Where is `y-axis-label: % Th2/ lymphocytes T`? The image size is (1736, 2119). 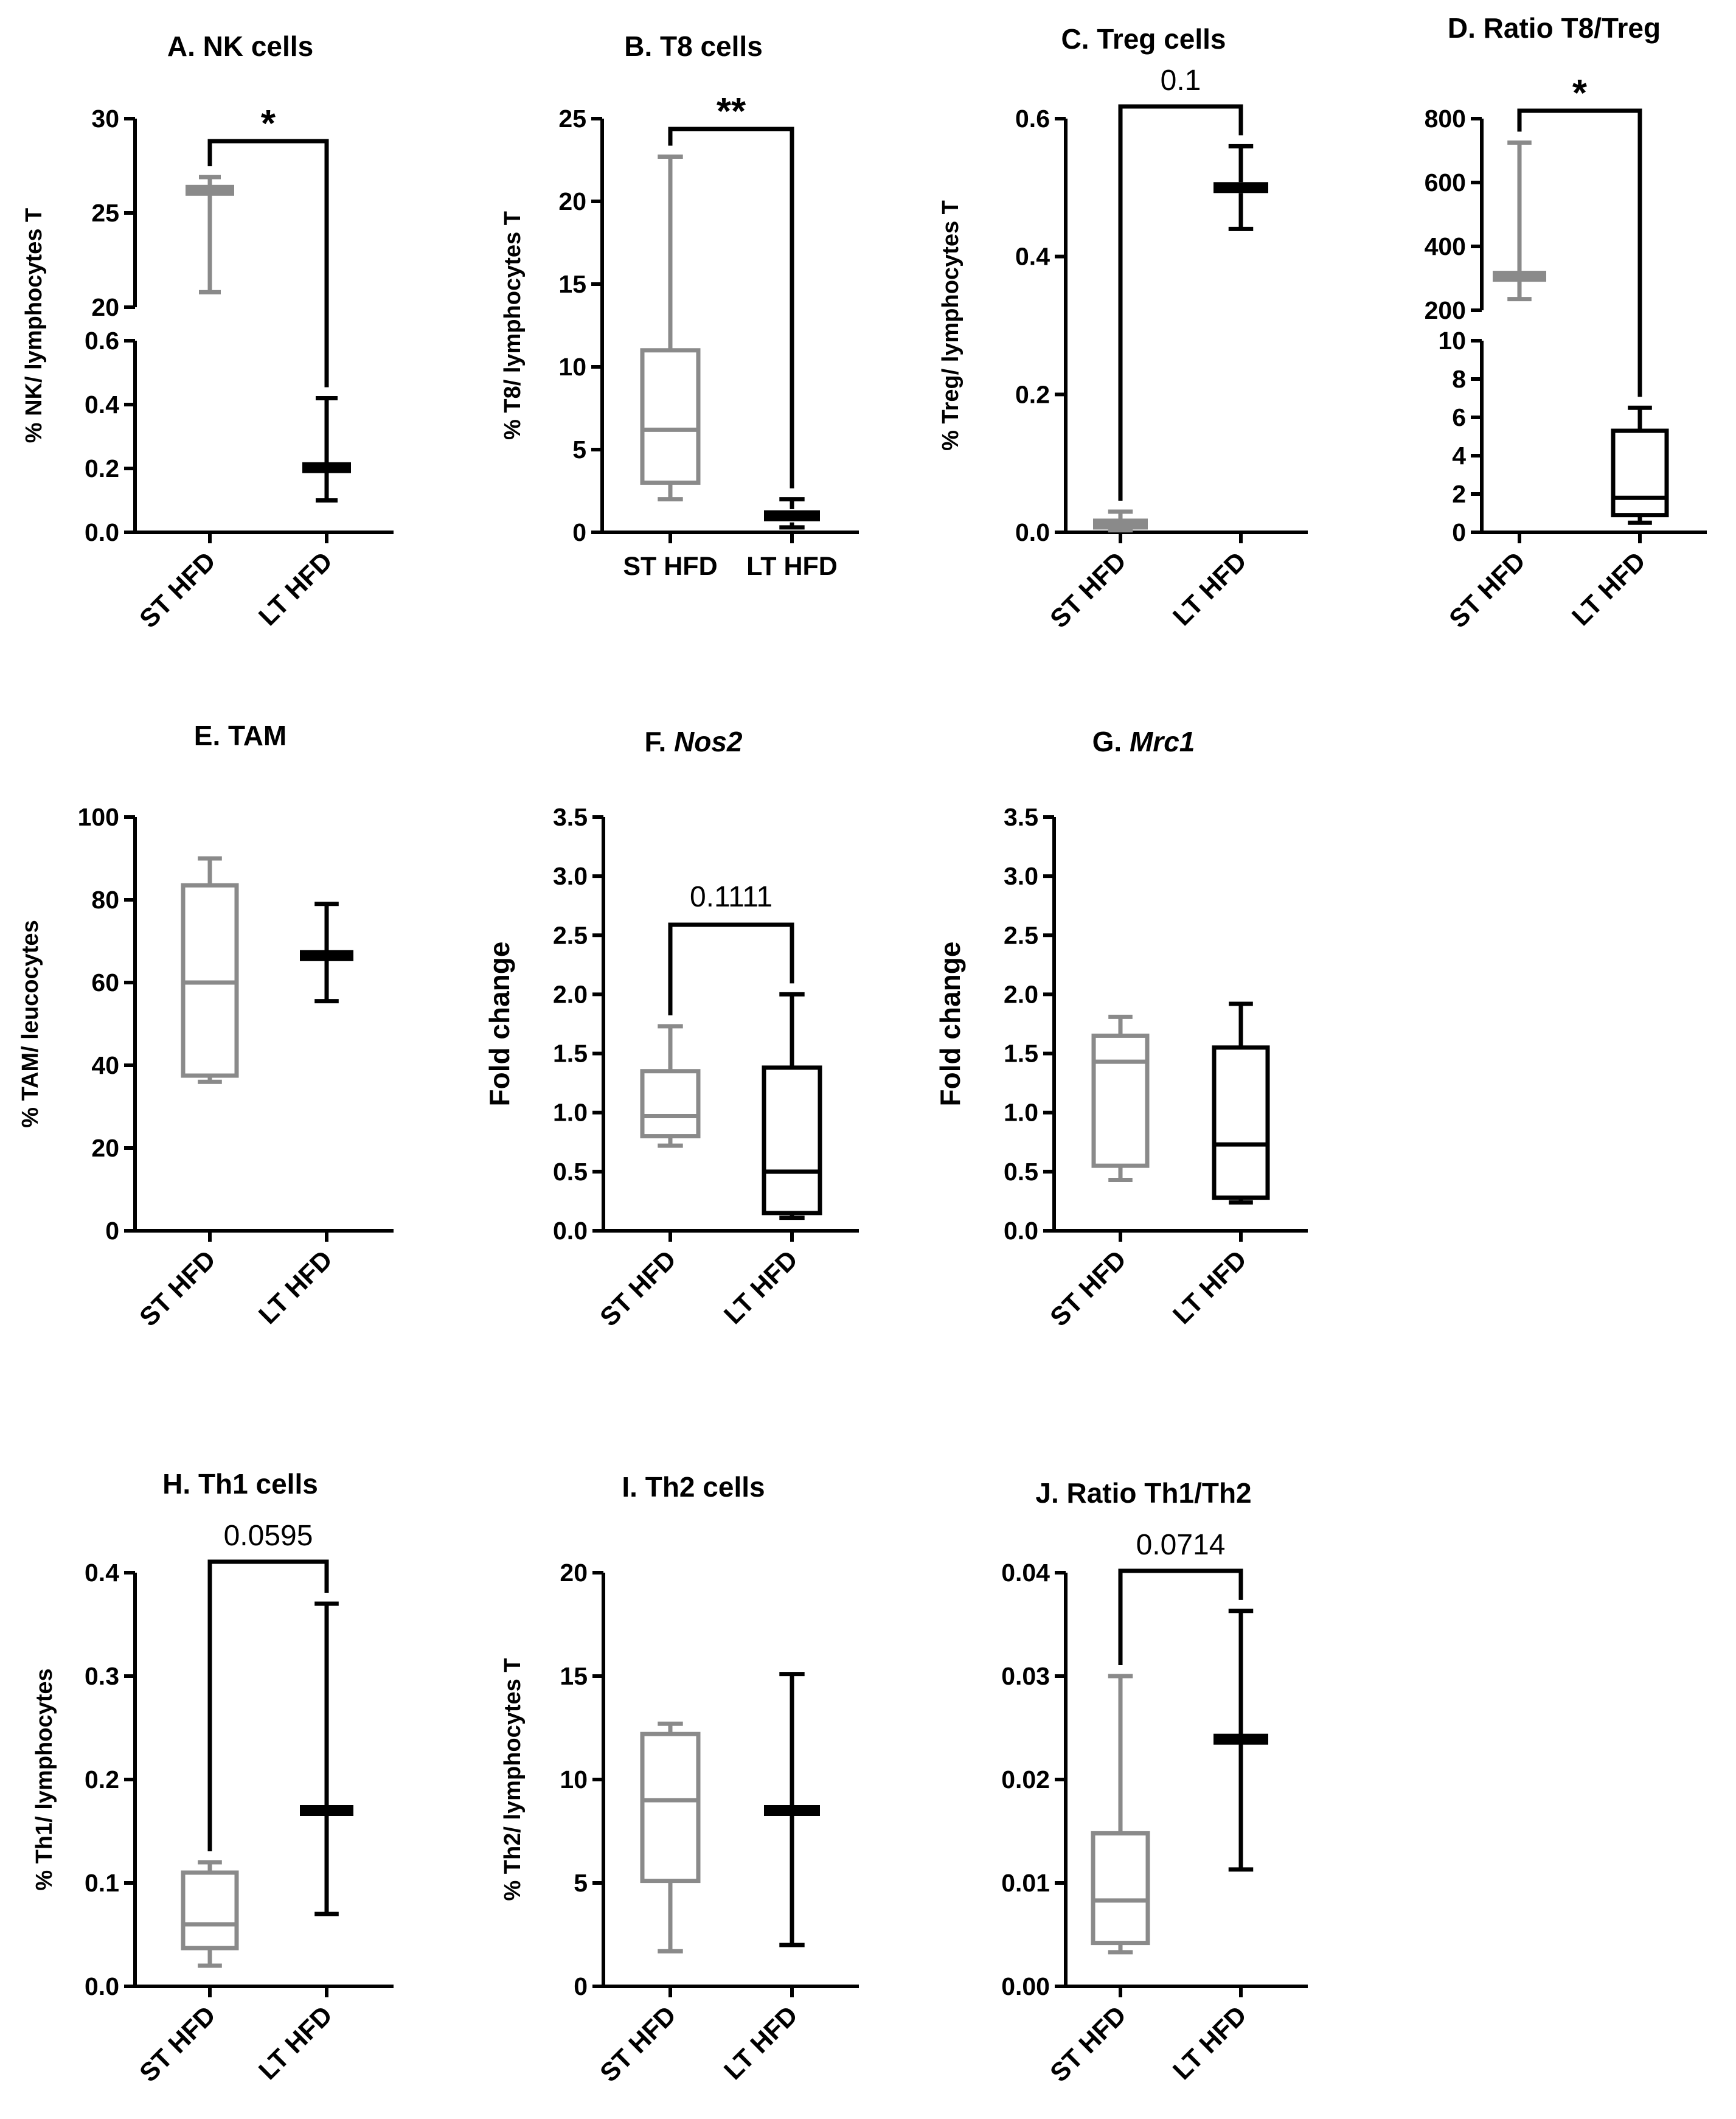 y-axis-label: % Th2/ lymphocytes T is located at coordinates (513, 1779).